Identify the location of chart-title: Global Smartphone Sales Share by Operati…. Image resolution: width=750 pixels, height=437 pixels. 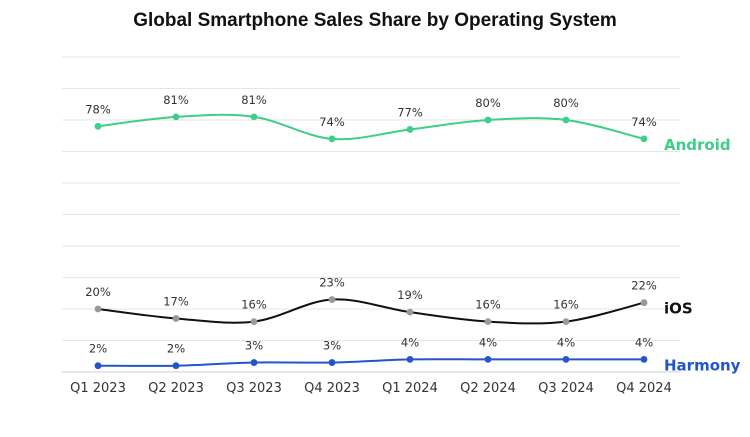
(375, 20).